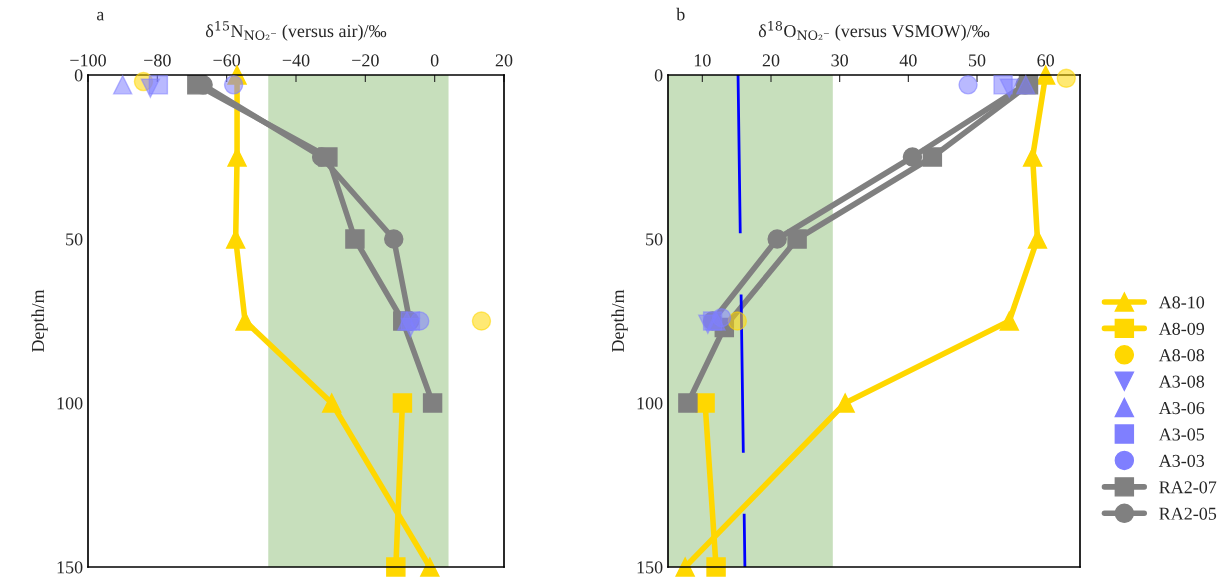 Image resolution: width=1218 pixels, height=579 pixels. Describe the element at coordinates (157, 60) in the screenshot. I see `x-tick-label: −80` at that location.